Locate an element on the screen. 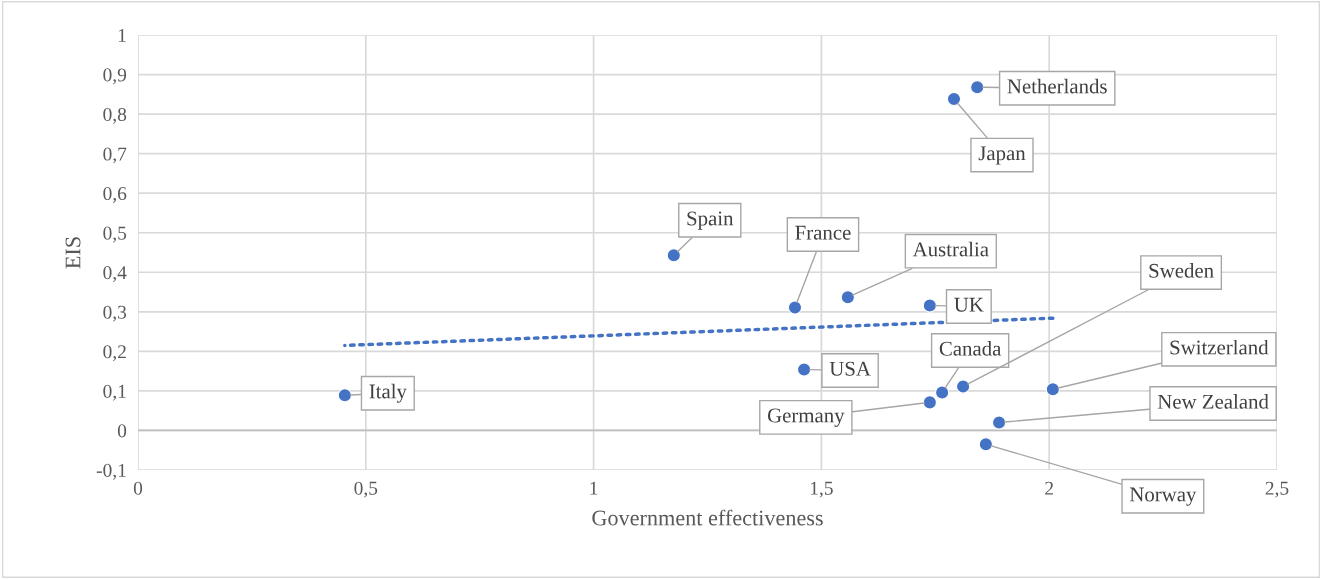  y-tick-label: 0,8 is located at coordinates (115, 115).